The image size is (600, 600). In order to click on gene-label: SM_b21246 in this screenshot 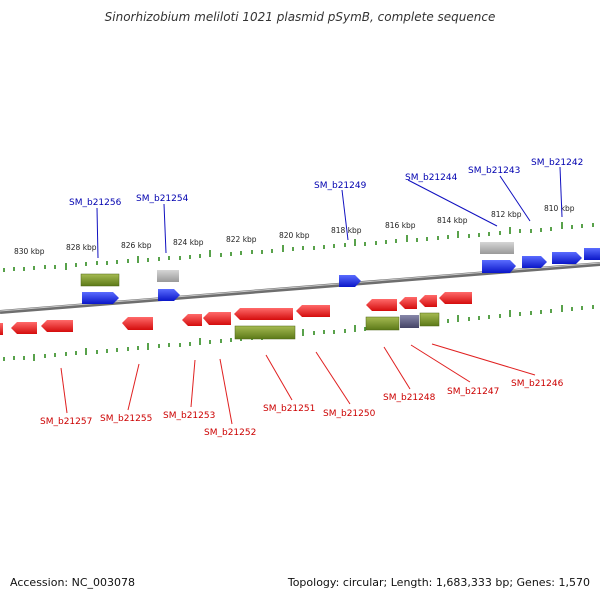, I will do `click(537, 384)`.